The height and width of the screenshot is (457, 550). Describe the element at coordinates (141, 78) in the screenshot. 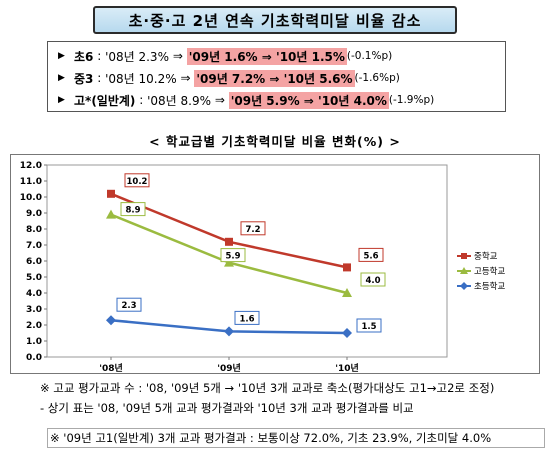

I see `stats-base: '08년 10.2%` at that location.